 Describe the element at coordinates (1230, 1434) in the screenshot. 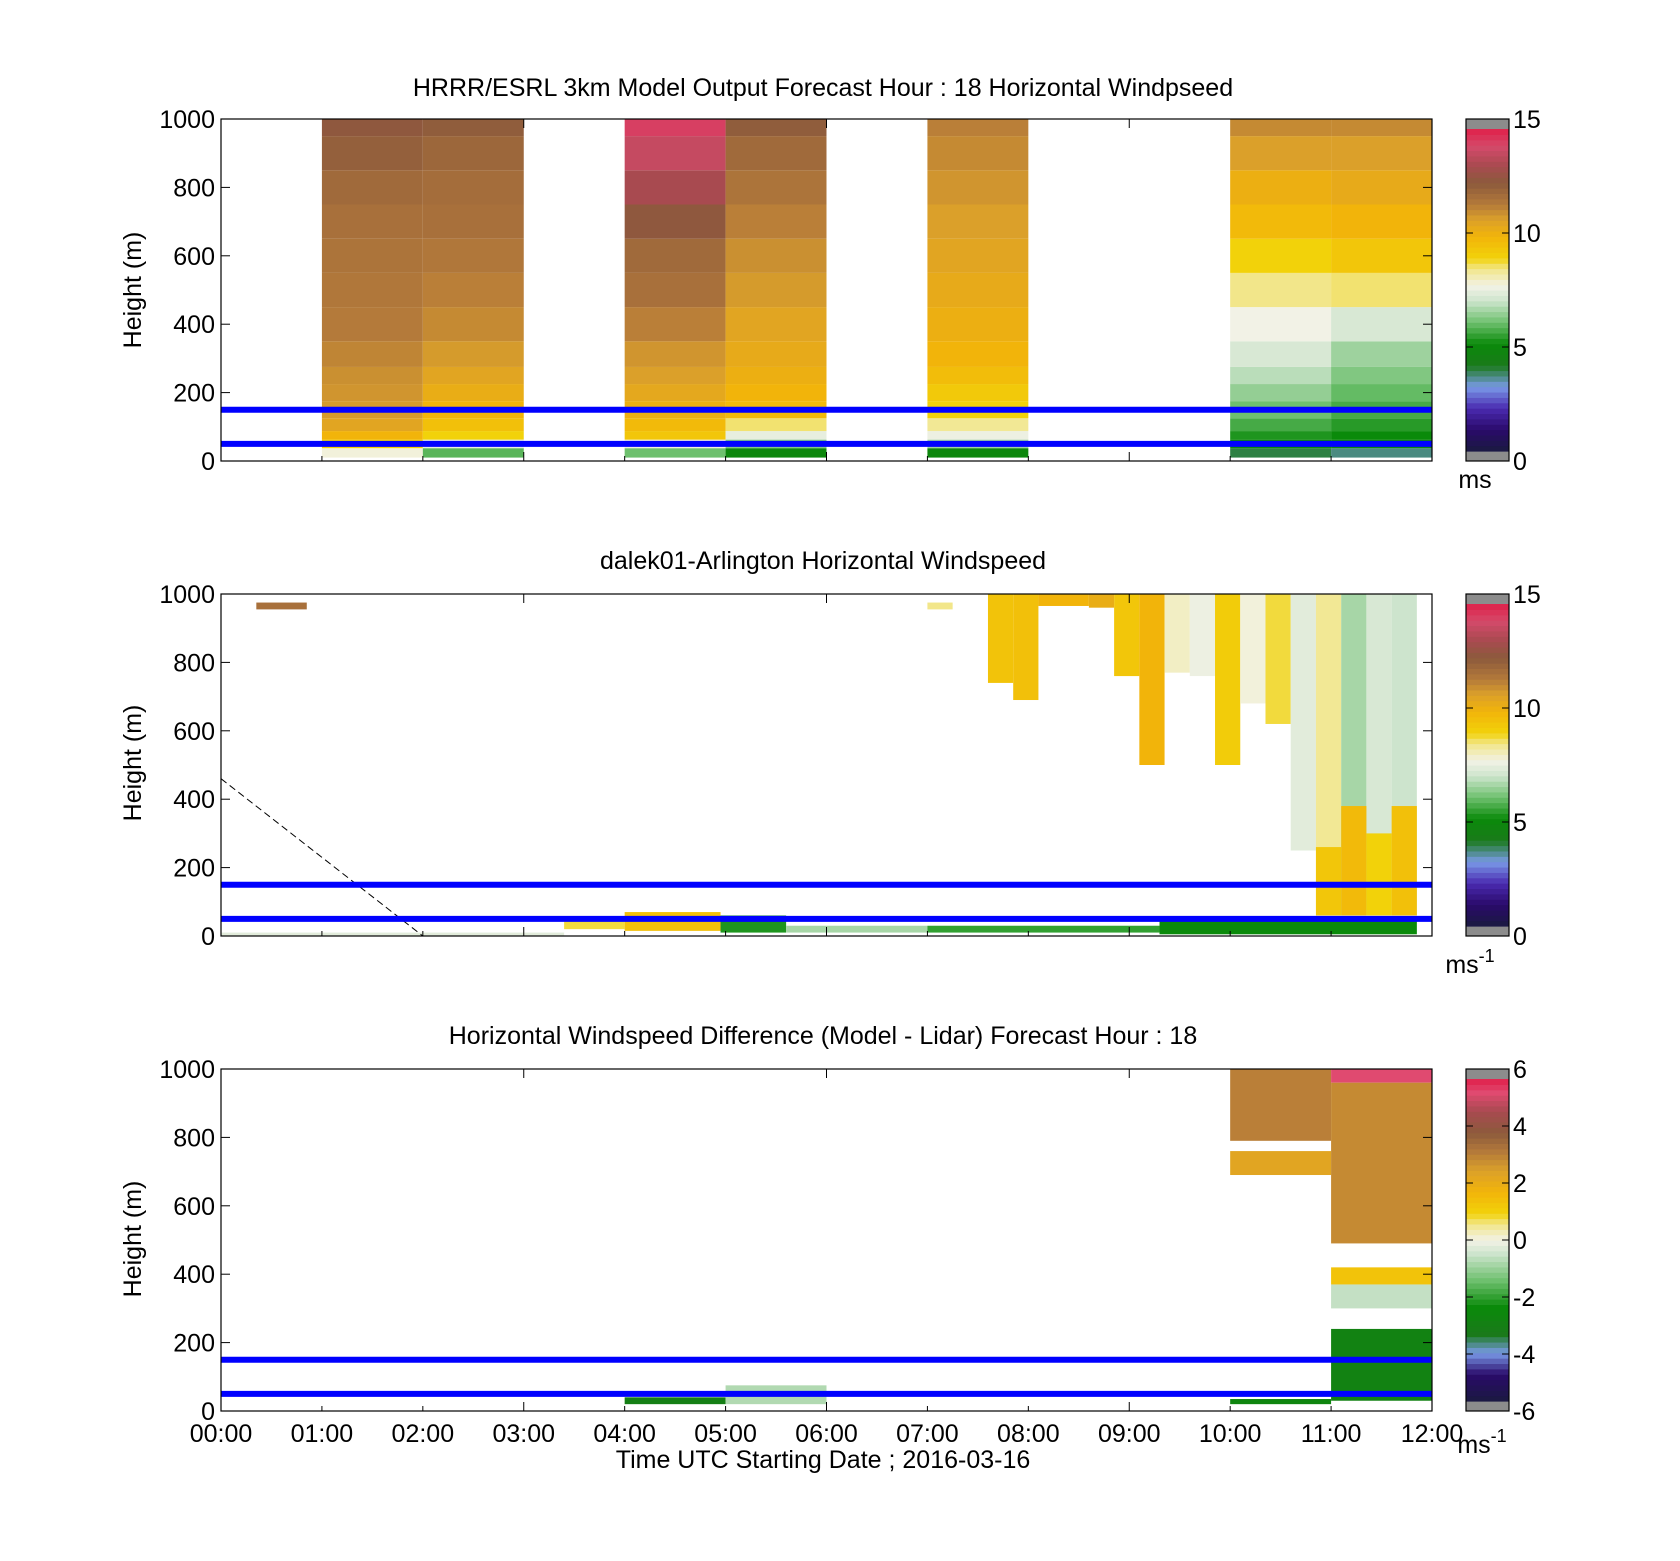

I see `x-tick-label: 10:00` at that location.